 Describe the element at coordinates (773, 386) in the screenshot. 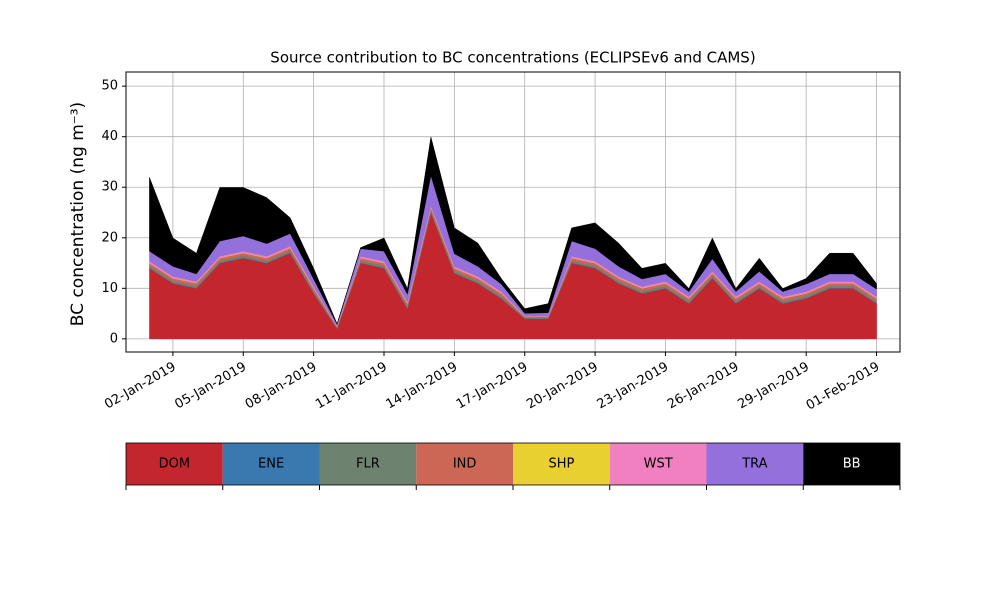

I see `x-tick-label: 29-Jan-2019` at that location.